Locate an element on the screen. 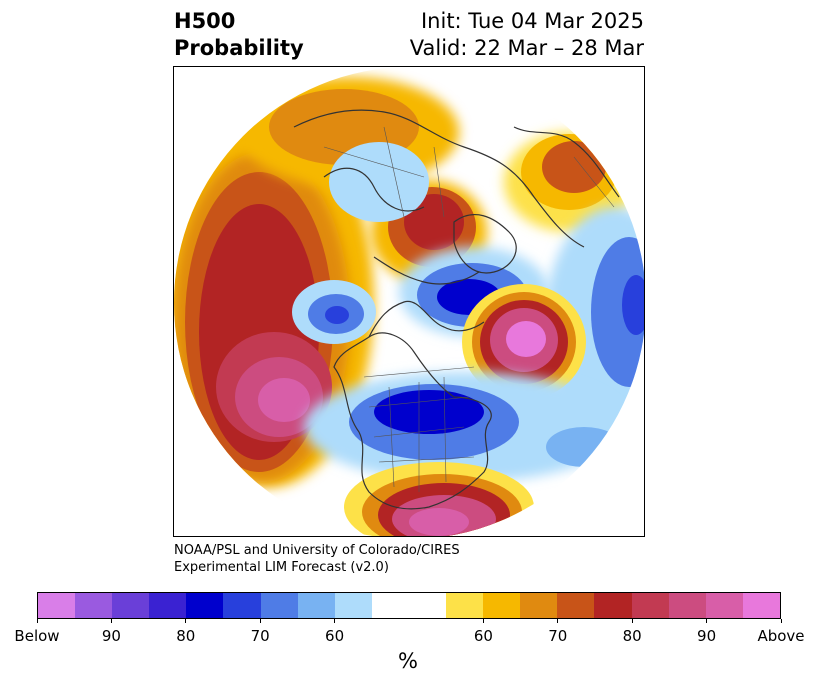  credit-line2: Experimental LIM Forecast (v2.0) is located at coordinates (281, 567).